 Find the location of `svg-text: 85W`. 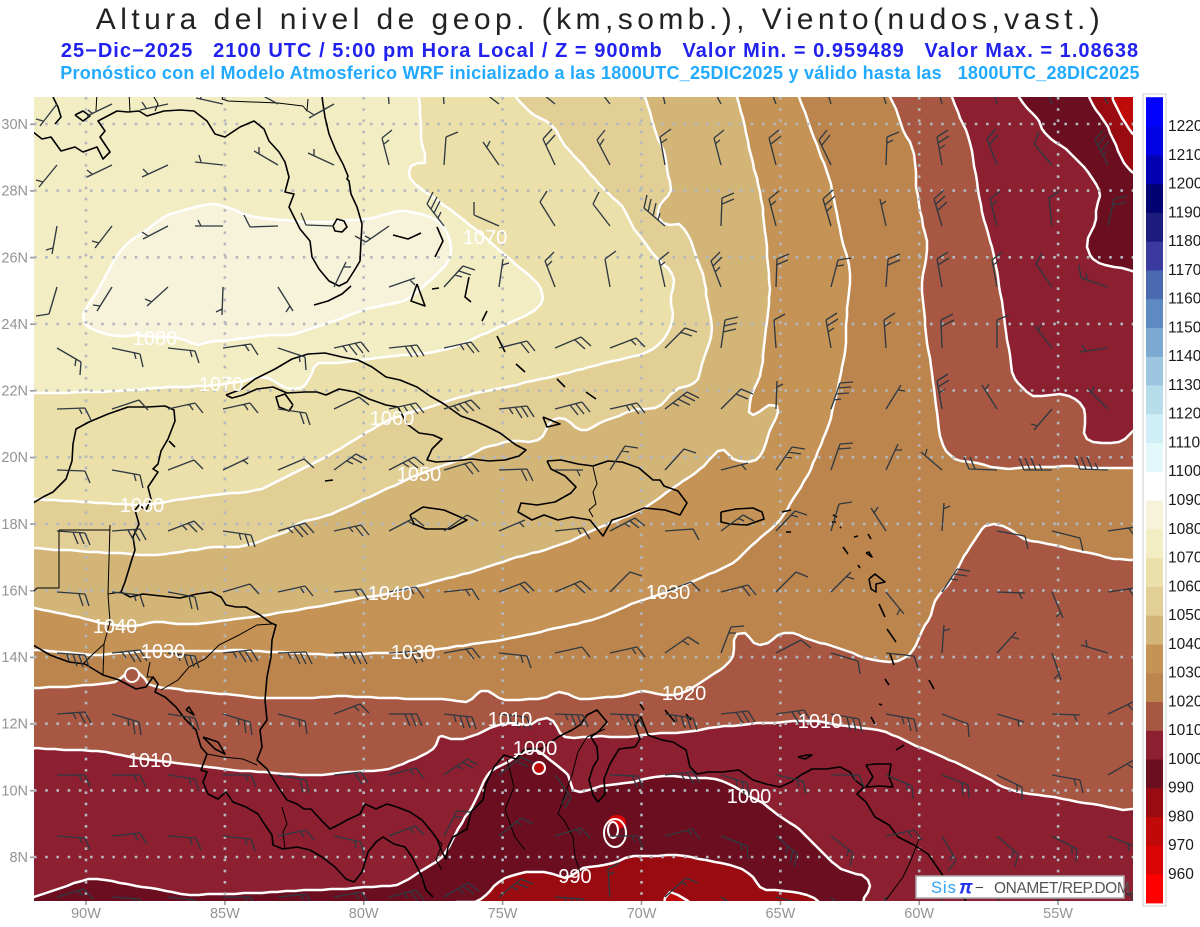

svg-text: 85W is located at coordinates (225, 914).